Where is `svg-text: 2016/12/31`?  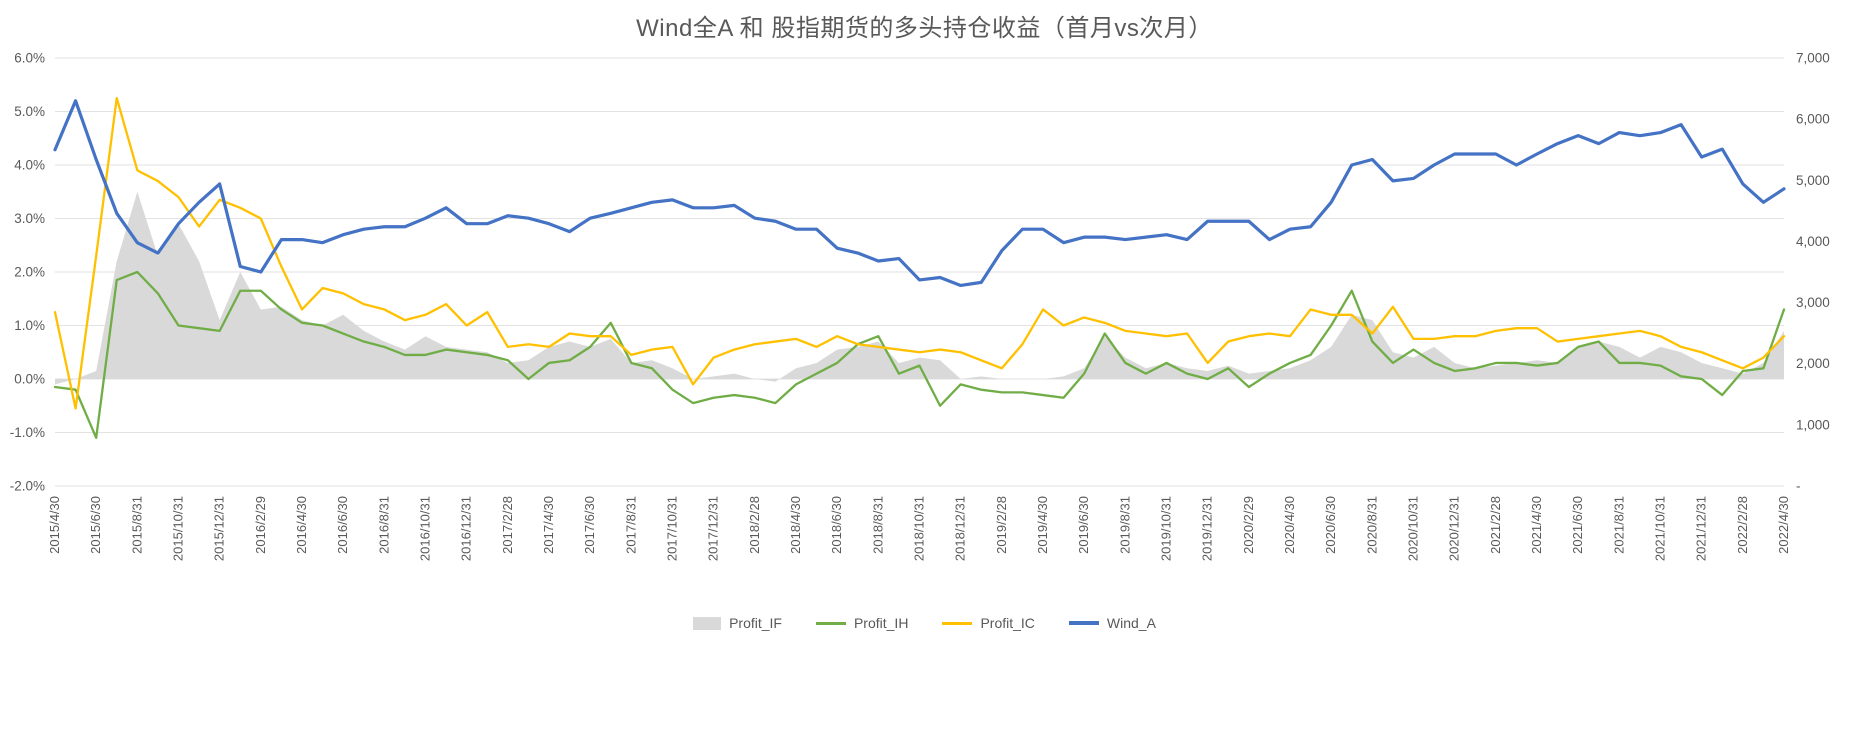
svg-text: 2016/12/31 is located at coordinates (466, 528).